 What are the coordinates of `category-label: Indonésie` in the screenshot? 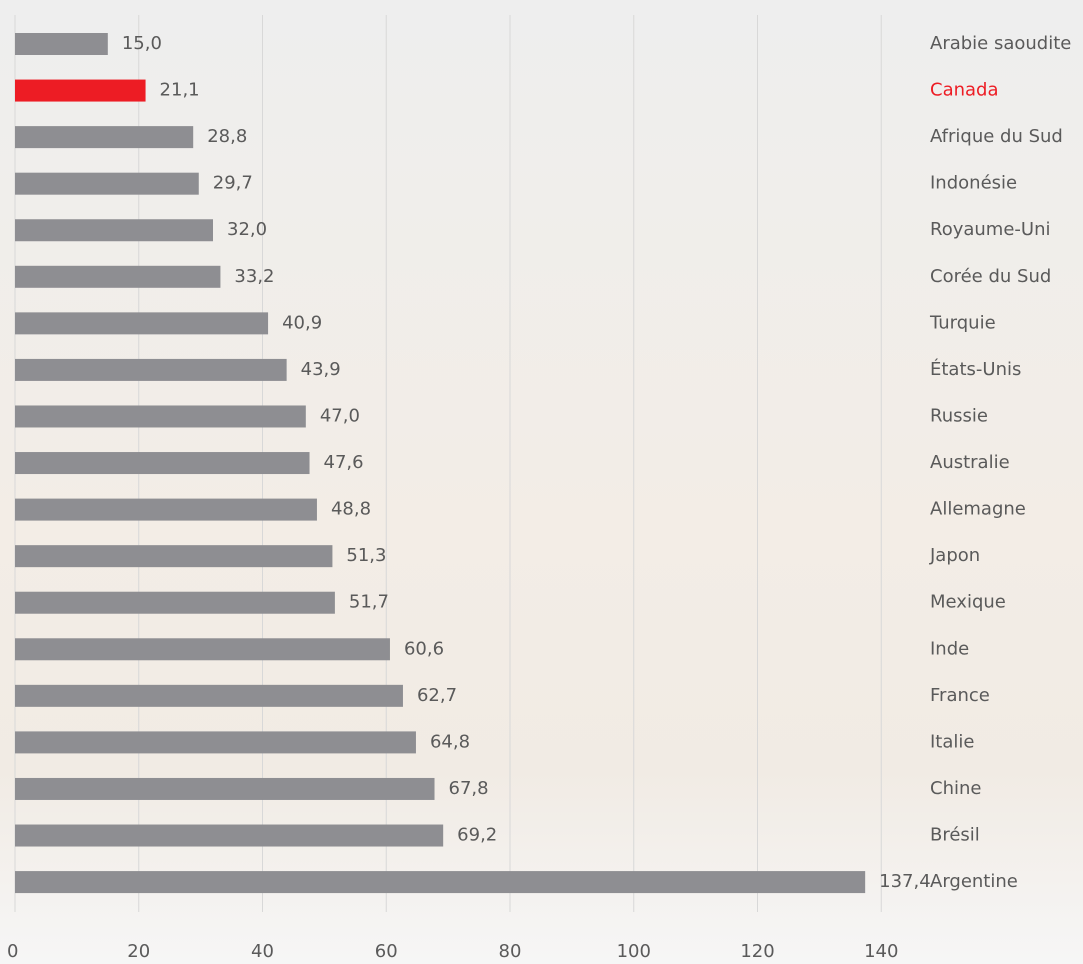 It's located at (973, 183).